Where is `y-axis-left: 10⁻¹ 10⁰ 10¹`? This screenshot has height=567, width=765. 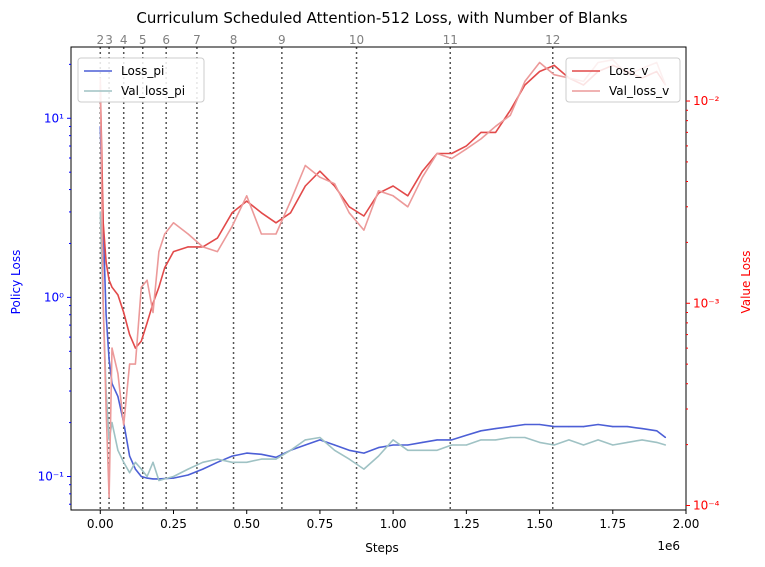
y-axis-left: 10⁻¹ 10⁰ 10¹ is located at coordinates (54, 284).